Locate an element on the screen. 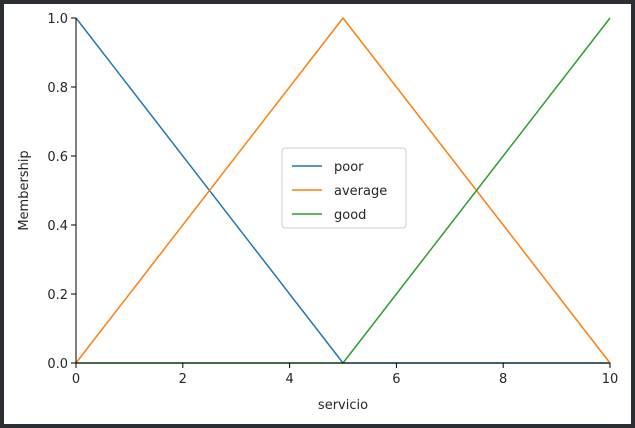 The width and height of the screenshot is (635, 428). y-tick-label: 1.0 is located at coordinates (57, 19).